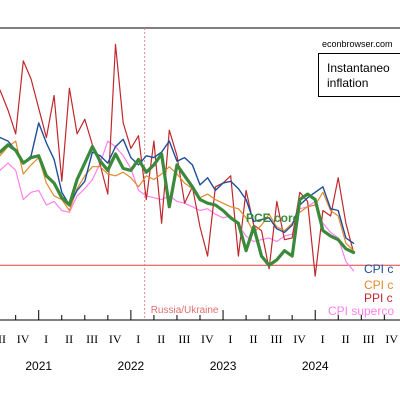 This screenshot has width=400, height=400. Describe the element at coordinates (348, 83) in the screenshot. I see `chart-title-line-2: inflation` at that location.